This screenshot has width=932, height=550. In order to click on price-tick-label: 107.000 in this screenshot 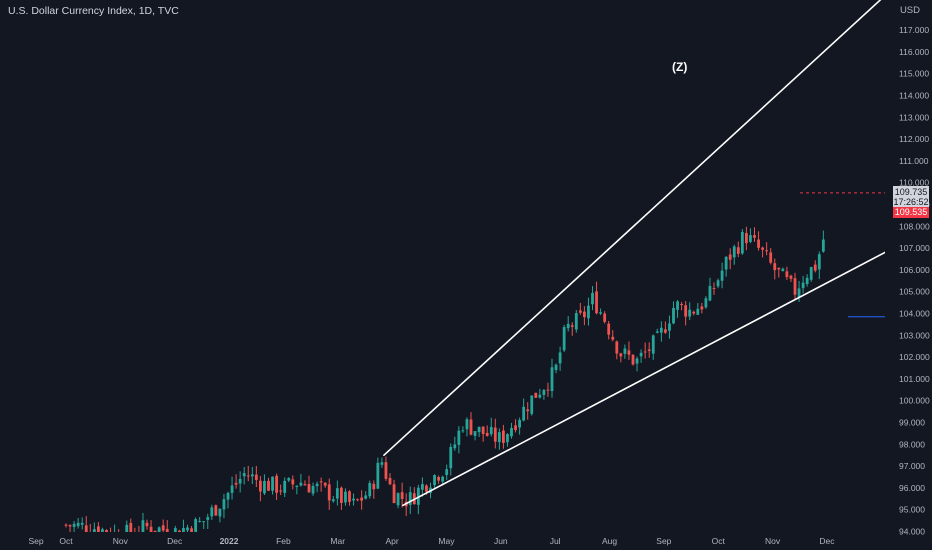, I will do `click(914, 248)`.